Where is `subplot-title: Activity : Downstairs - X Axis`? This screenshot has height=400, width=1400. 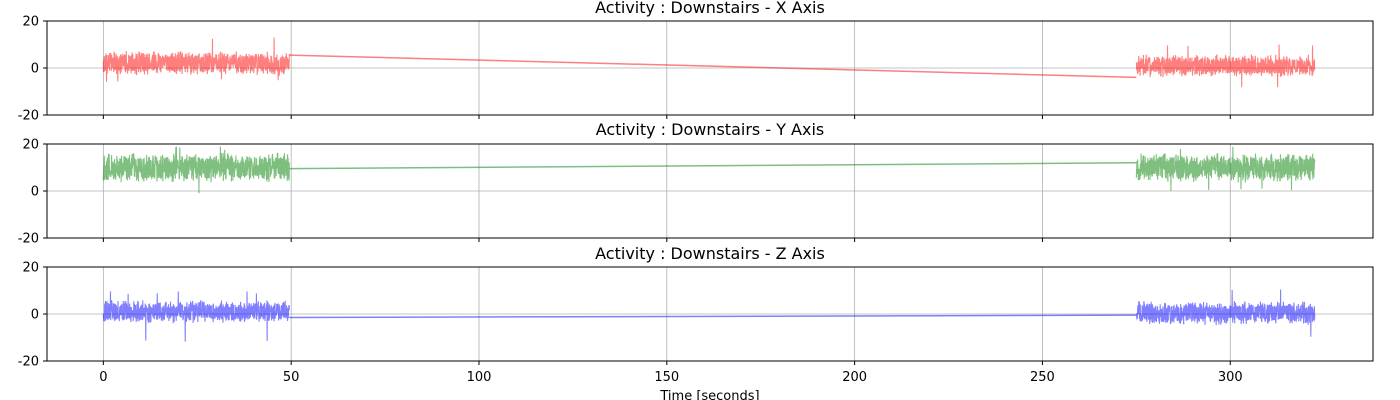 subplot-title: Activity : Downstairs - X Axis is located at coordinates (710, 8).